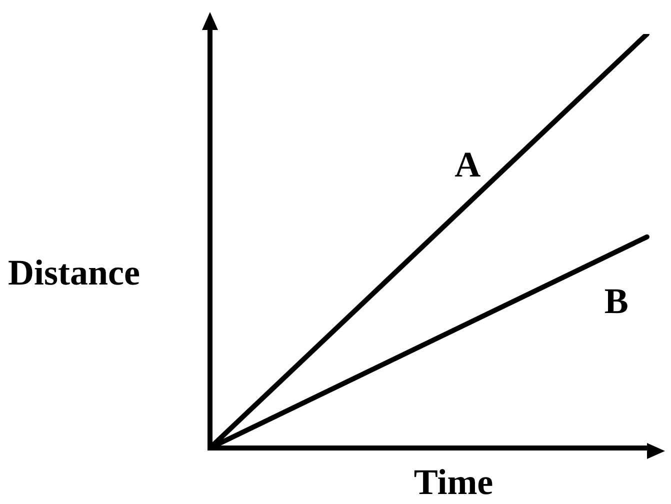 Image resolution: width=671 pixels, height=504 pixels. Describe the element at coordinates (616, 300) in the screenshot. I see `series-label: B` at that location.